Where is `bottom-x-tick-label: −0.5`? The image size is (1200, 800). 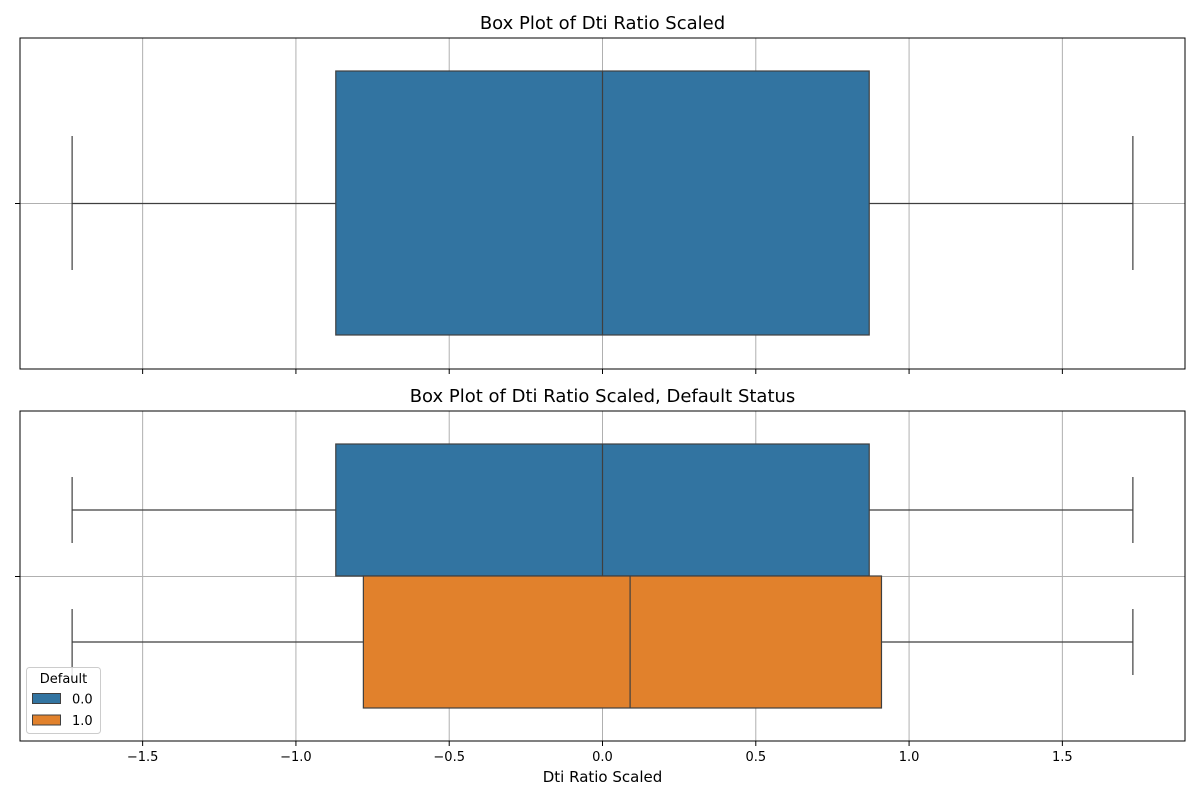
bottom-x-tick-label: −0.5 is located at coordinates (449, 757).